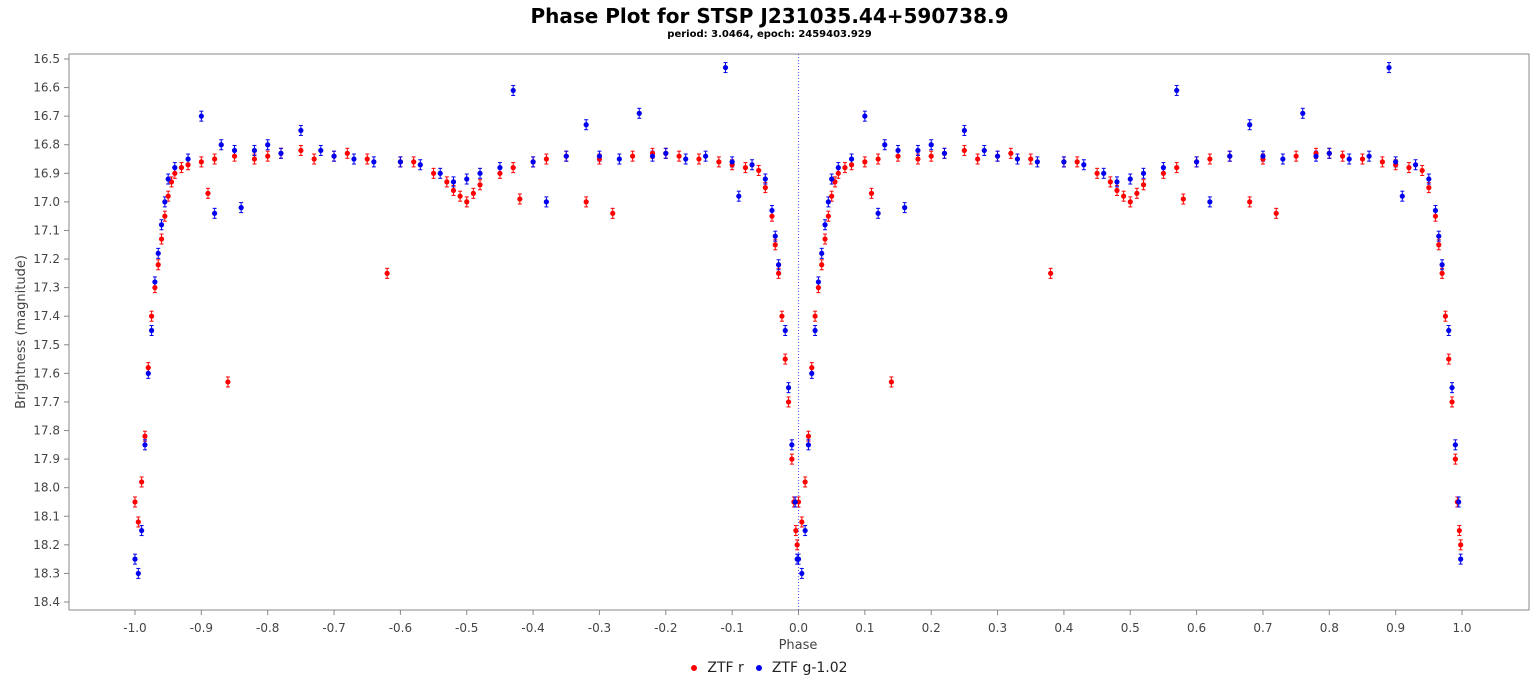  I want to click on y-tick-label: 17.1, so click(46, 230).